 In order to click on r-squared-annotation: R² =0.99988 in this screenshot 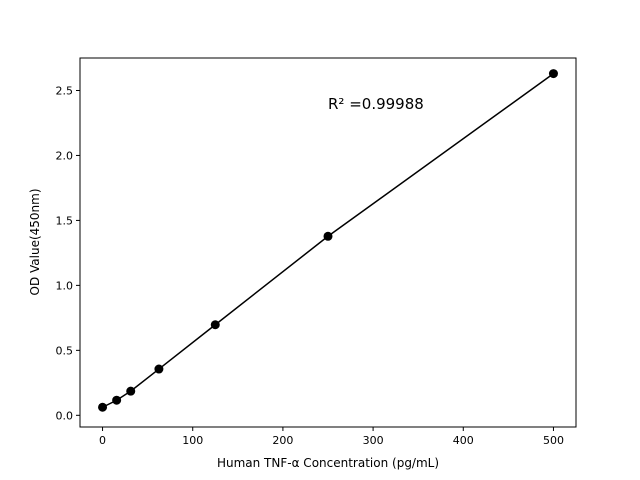, I will do `click(376, 104)`.